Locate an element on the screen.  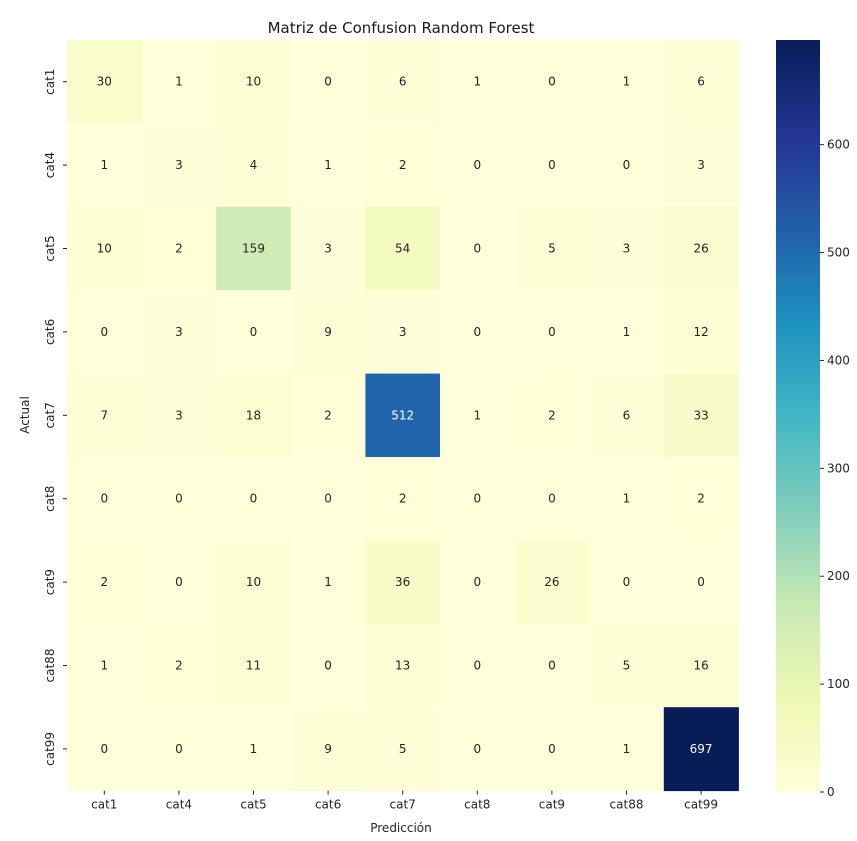
cell-value-label: 11 is located at coordinates (253, 666).